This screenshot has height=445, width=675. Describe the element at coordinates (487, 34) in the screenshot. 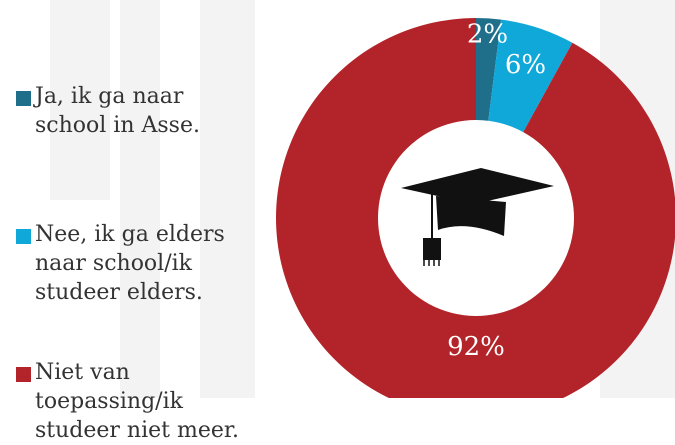

I see `slice-label: 2%` at that location.